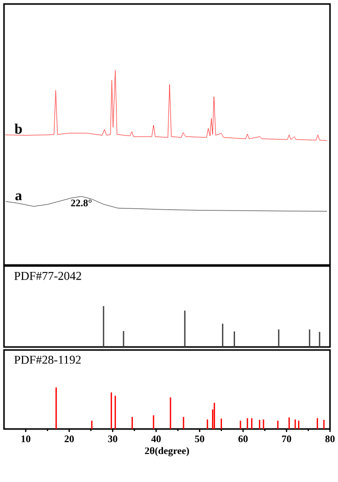  I want to click on annotation: 22.8°, so click(81, 203).